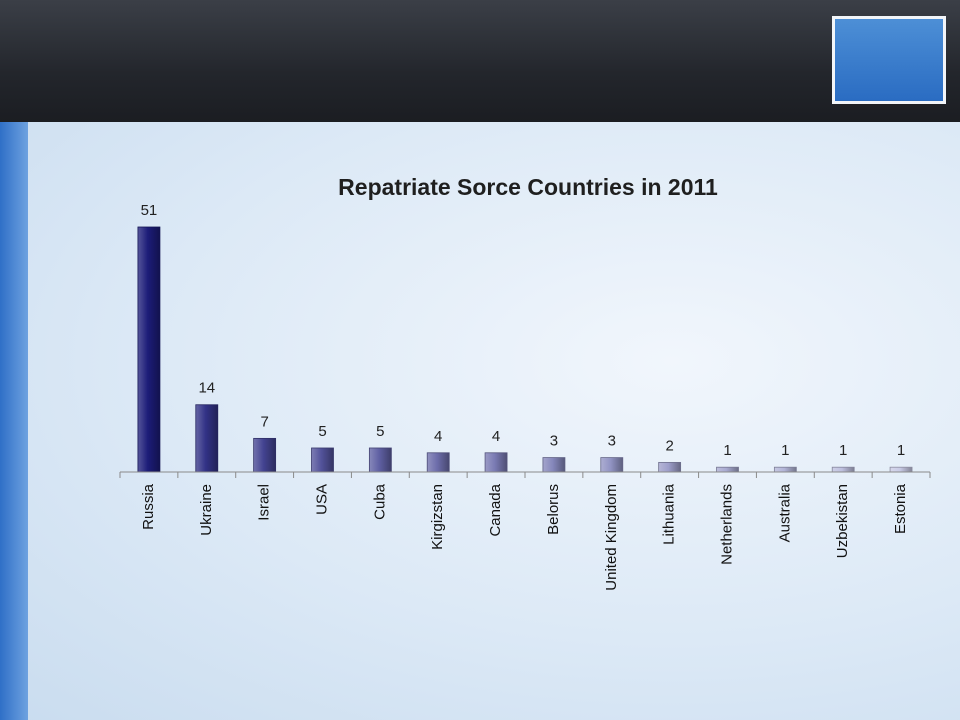 Image resolution: width=960 pixels, height=720 pixels. Describe the element at coordinates (554, 465) in the screenshot. I see `bar-belorus` at that location.